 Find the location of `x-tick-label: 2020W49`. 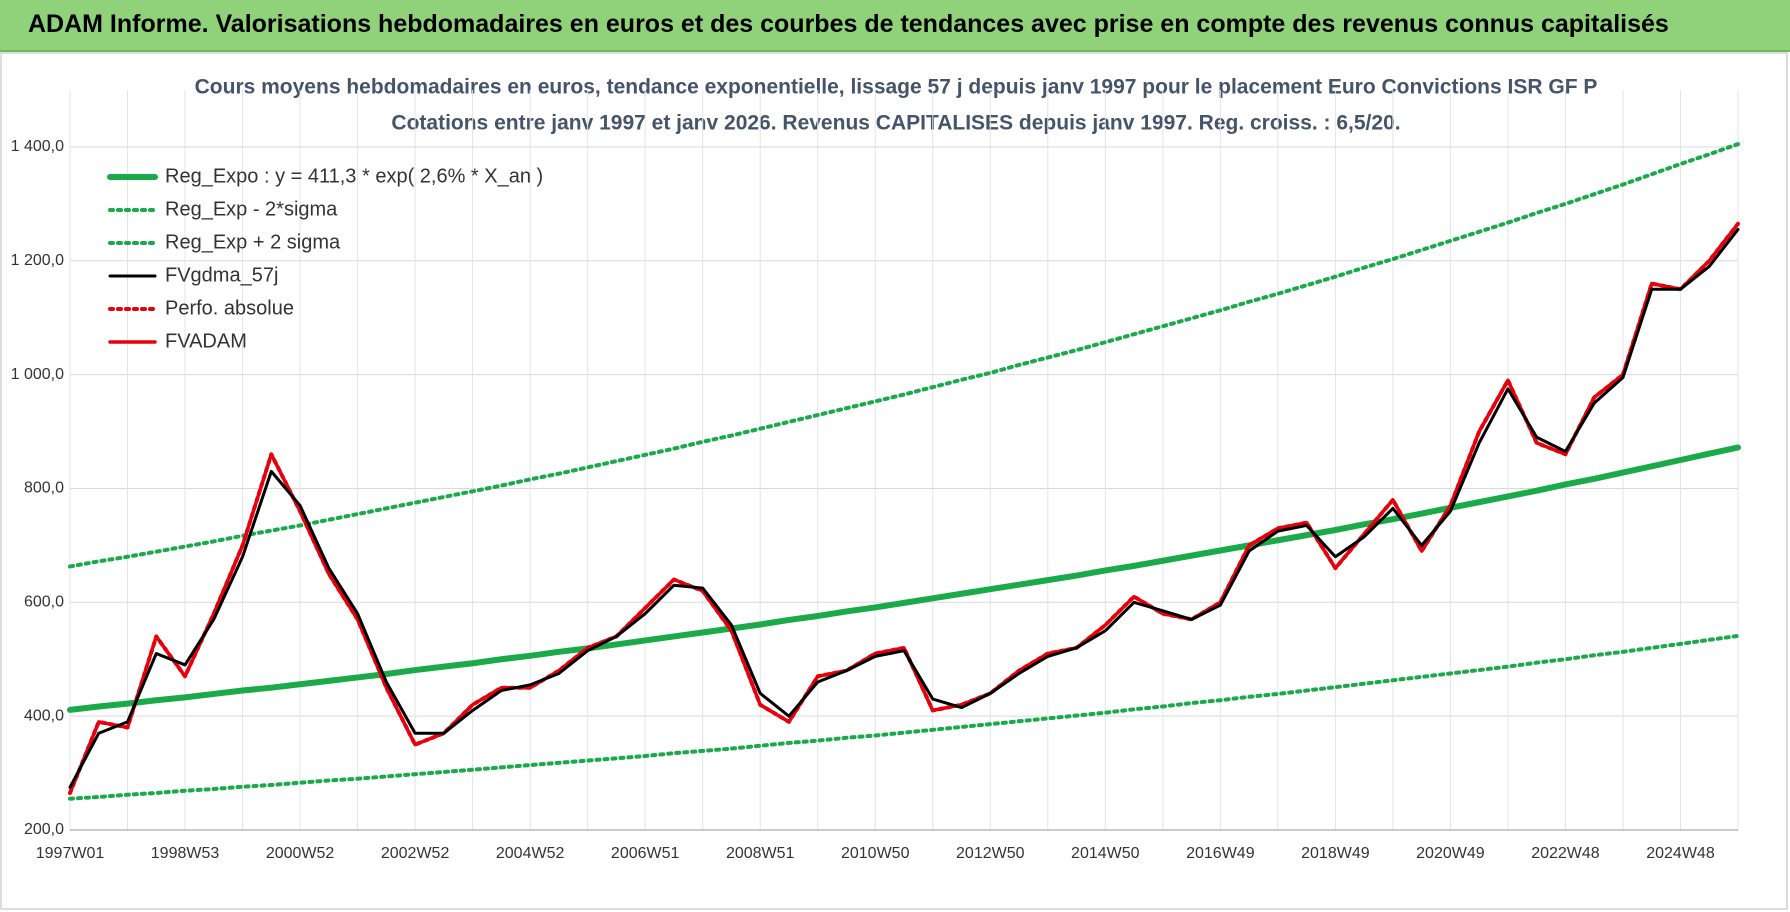

x-tick-label: 2020W49 is located at coordinates (1450, 853).